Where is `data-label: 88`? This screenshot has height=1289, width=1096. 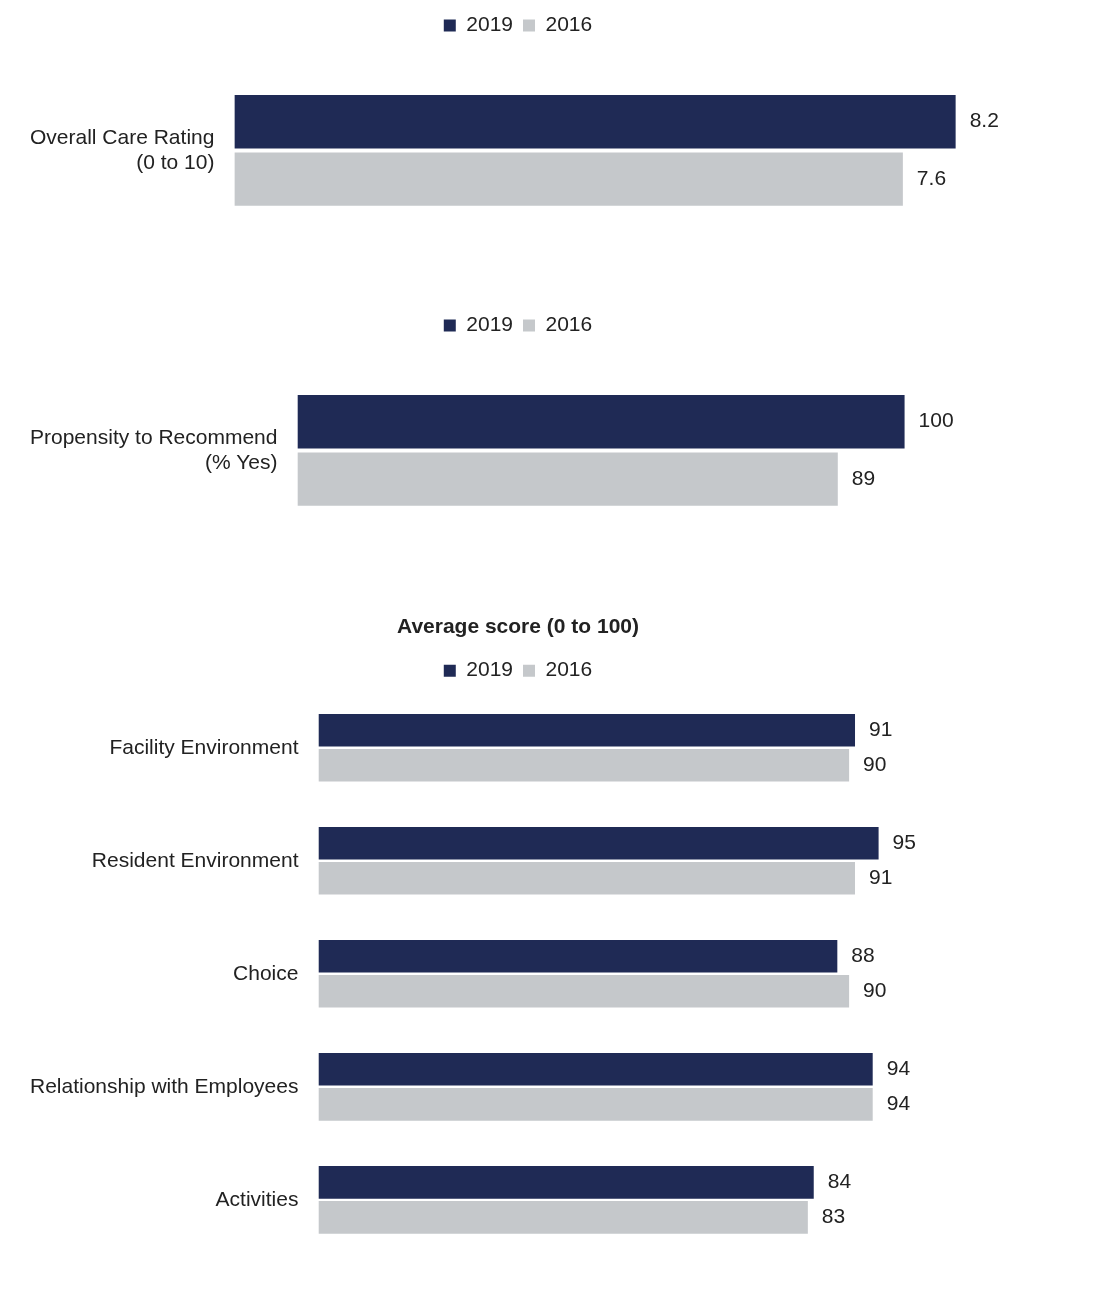
data-label: 88 is located at coordinates (863, 955).